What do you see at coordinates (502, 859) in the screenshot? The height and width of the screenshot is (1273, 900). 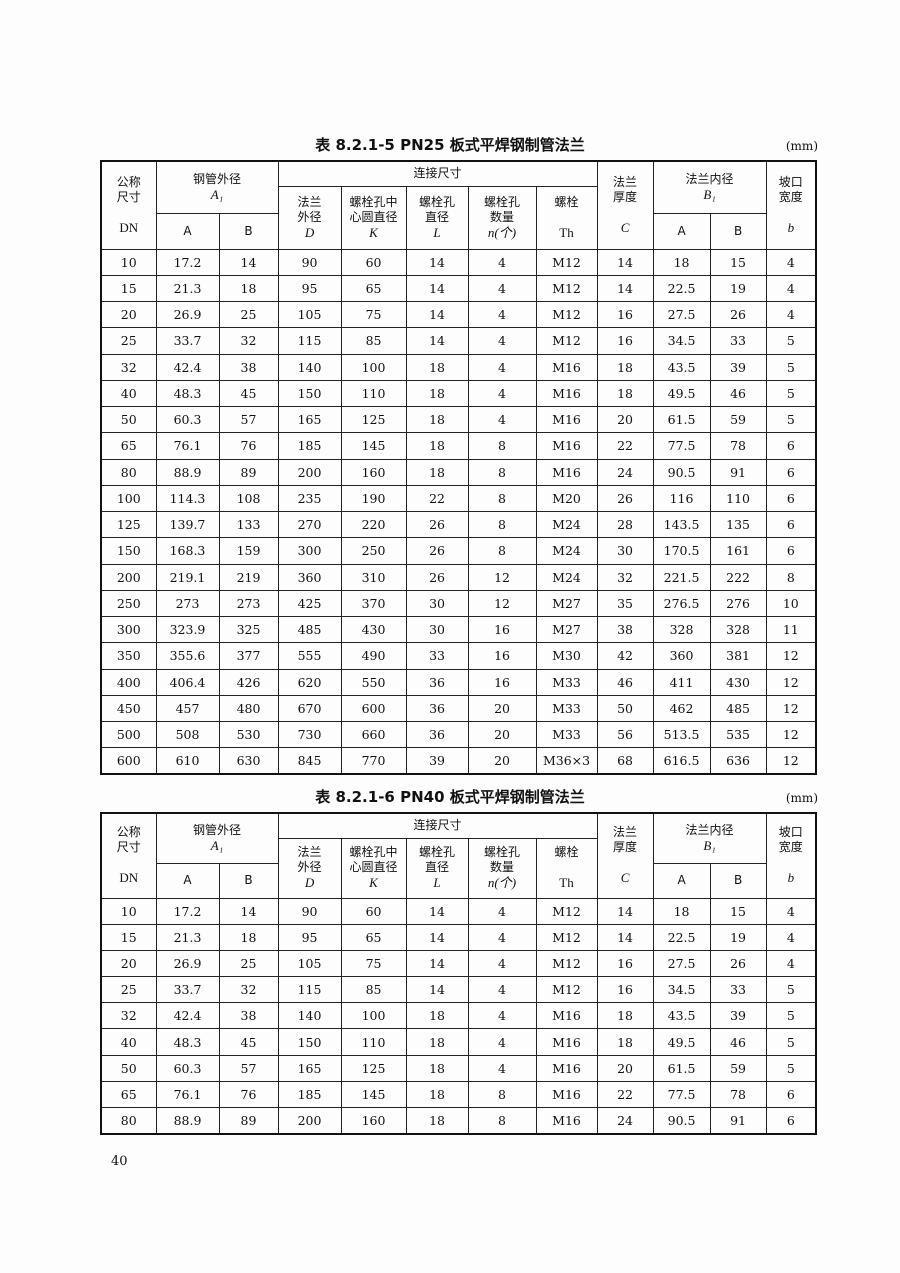 I see `header-label: 螺栓孔 数量` at bounding box center [502, 859].